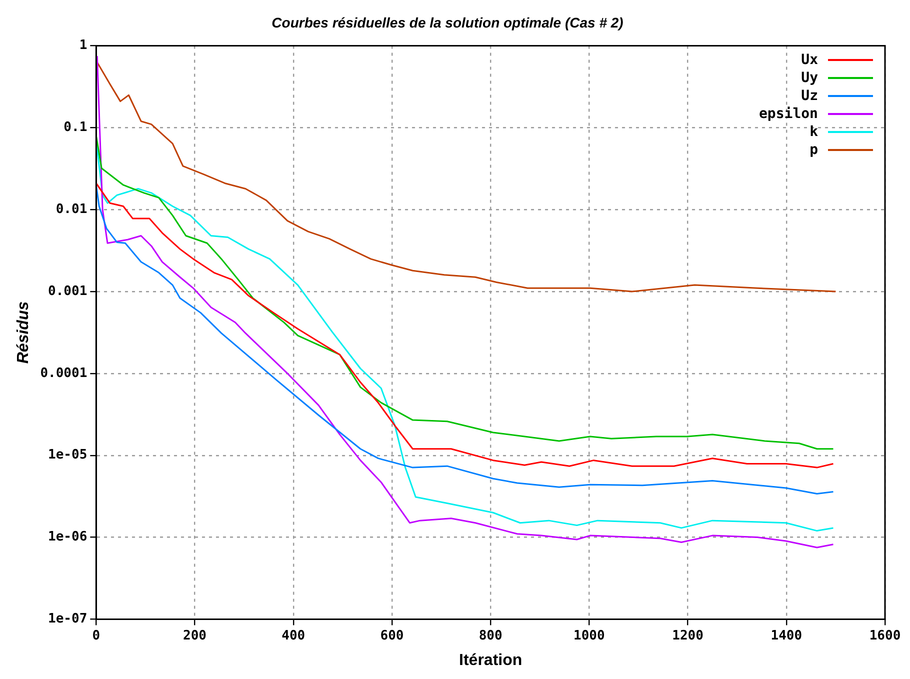  What do you see at coordinates (76, 128) in the screenshot?
I see `y-tick-label: 0.1` at bounding box center [76, 128].